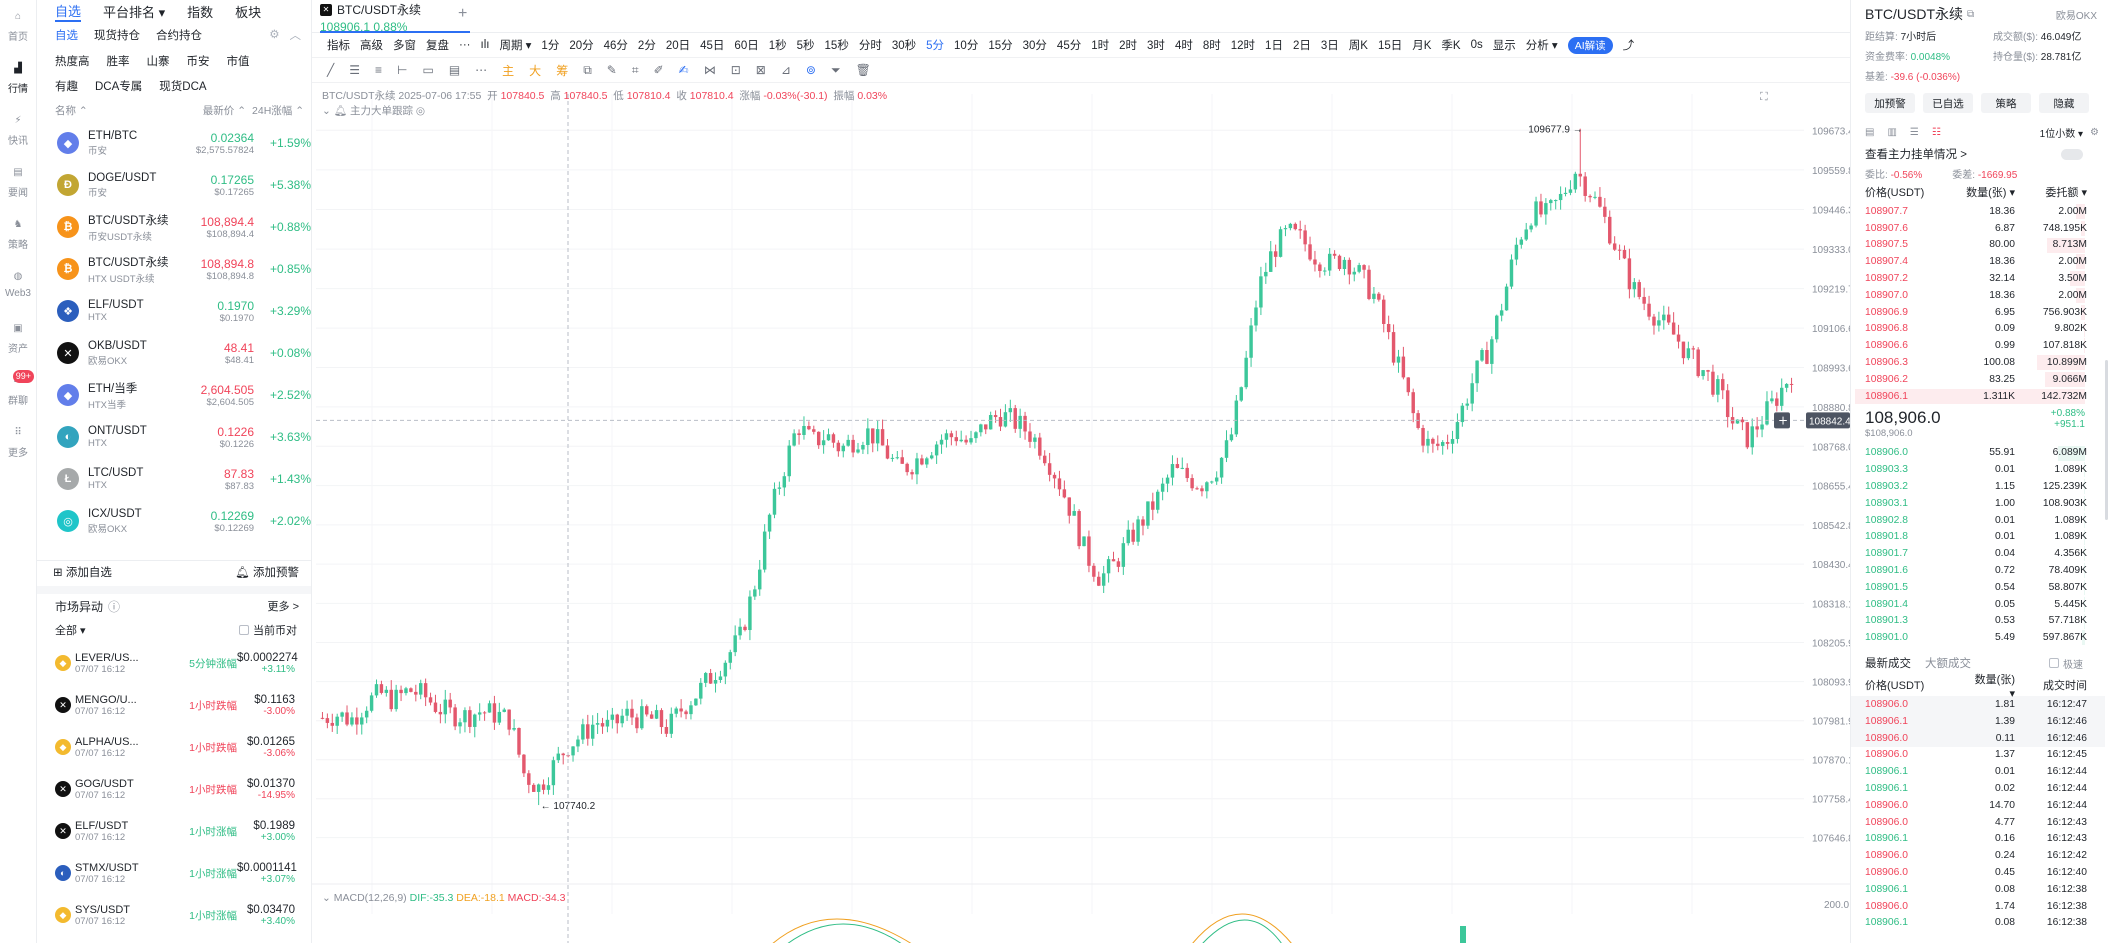 This screenshot has height=943, width=2119. I want to click on text-tool-icon: ⋯, so click(481, 70).